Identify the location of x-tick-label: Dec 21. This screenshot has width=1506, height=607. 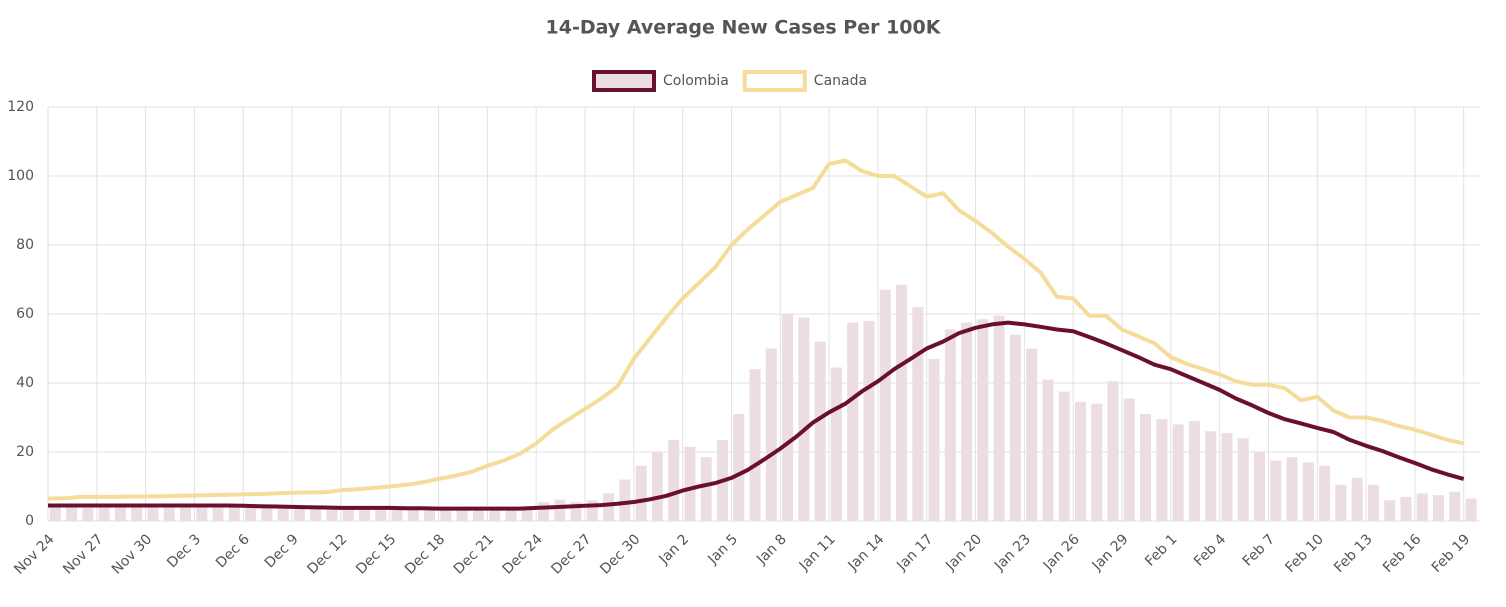
(474, 554).